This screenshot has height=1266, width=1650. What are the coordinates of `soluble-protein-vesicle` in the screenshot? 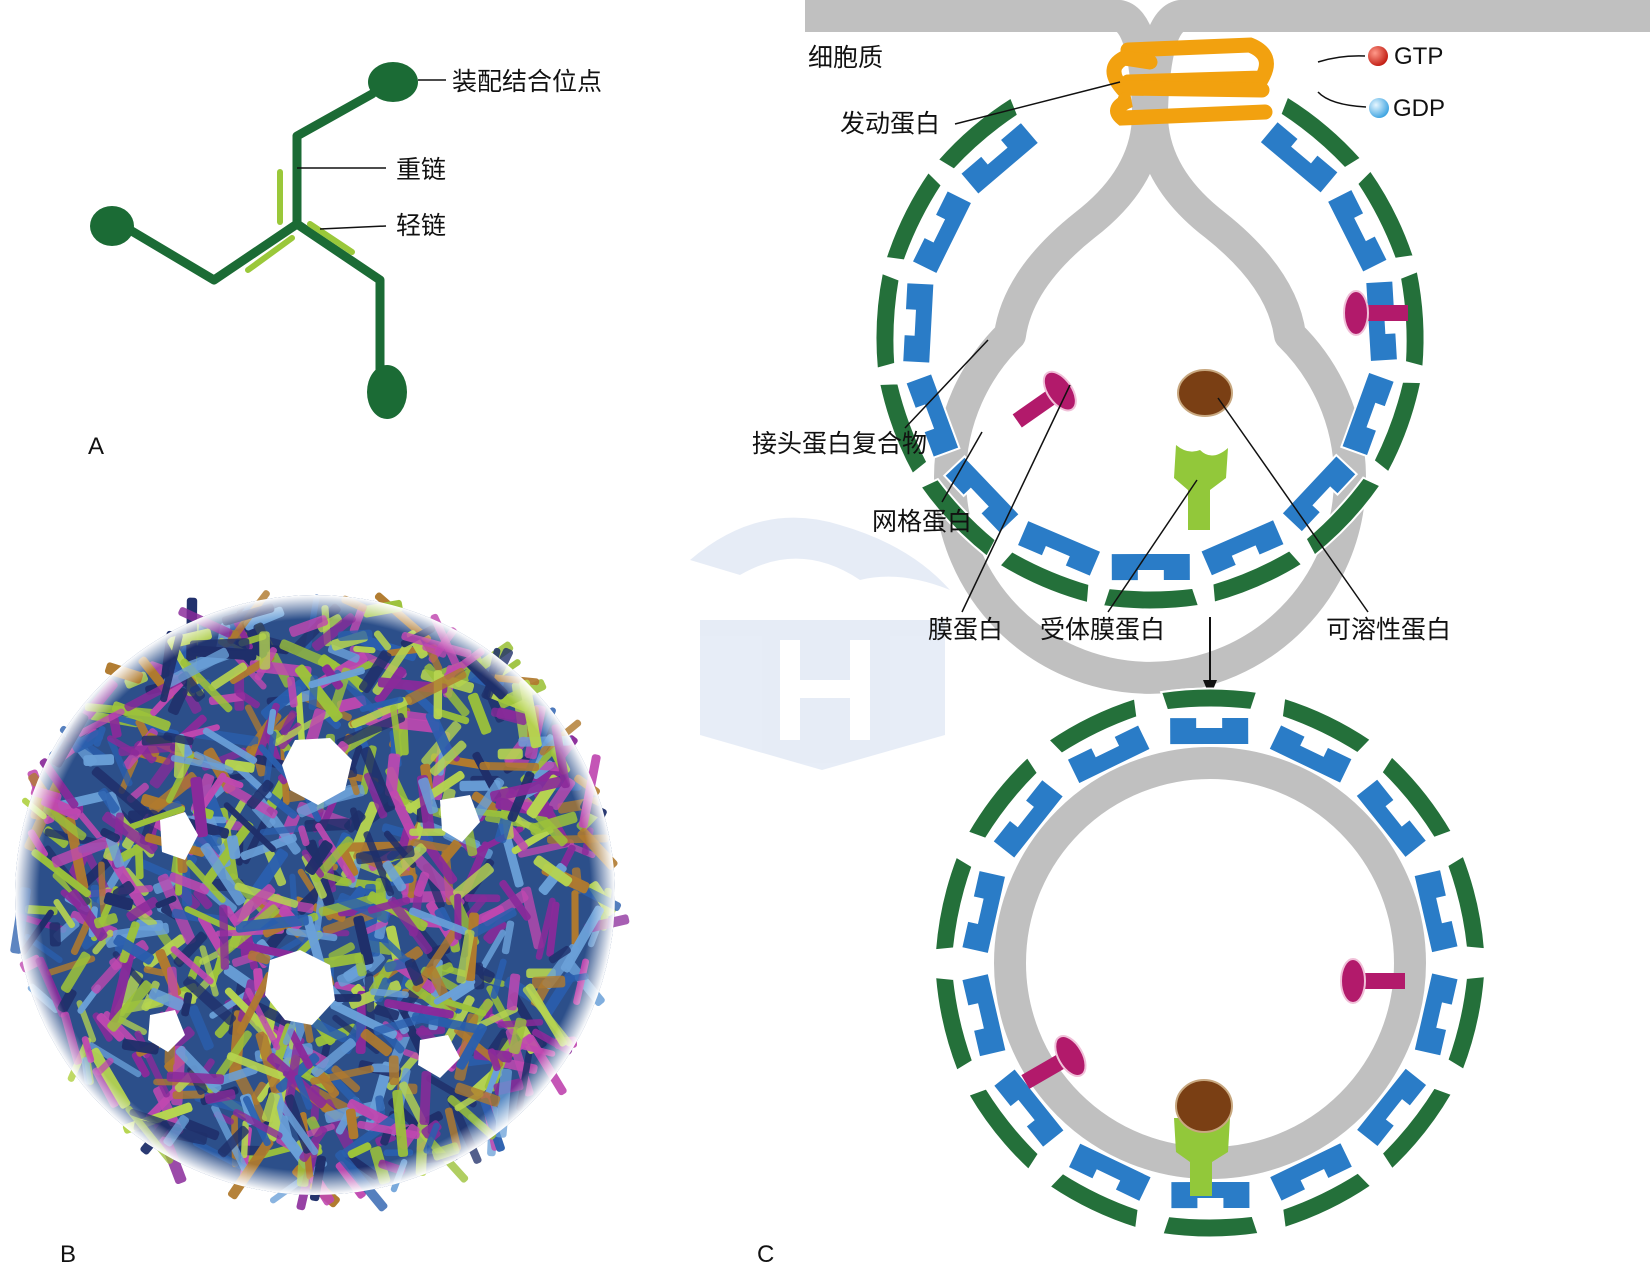 It's located at (1204, 1106).